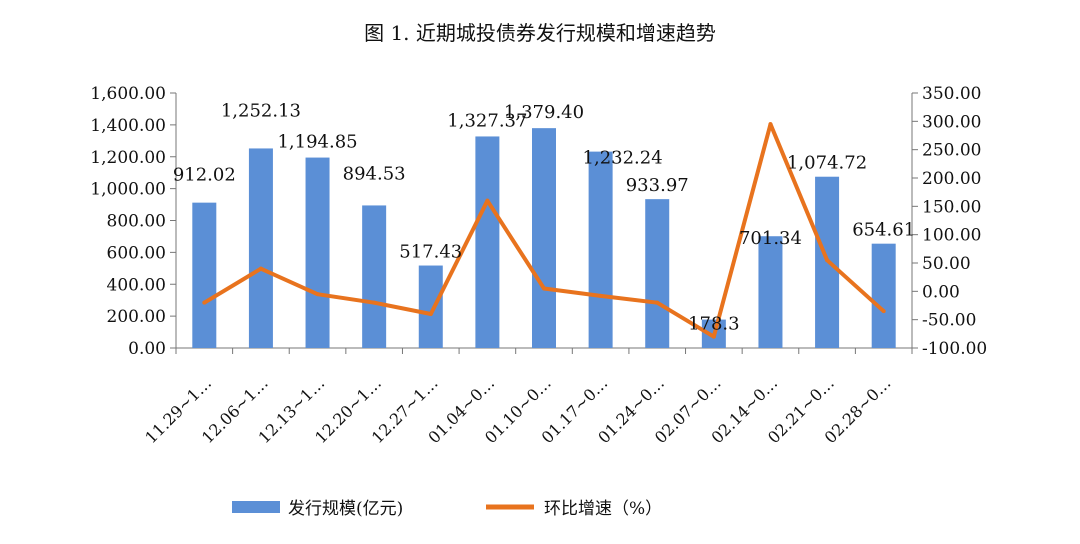 This screenshot has height=544, width=1080. Describe the element at coordinates (941, 292) in the screenshot. I see `right-tick-label: 0.00` at that location.